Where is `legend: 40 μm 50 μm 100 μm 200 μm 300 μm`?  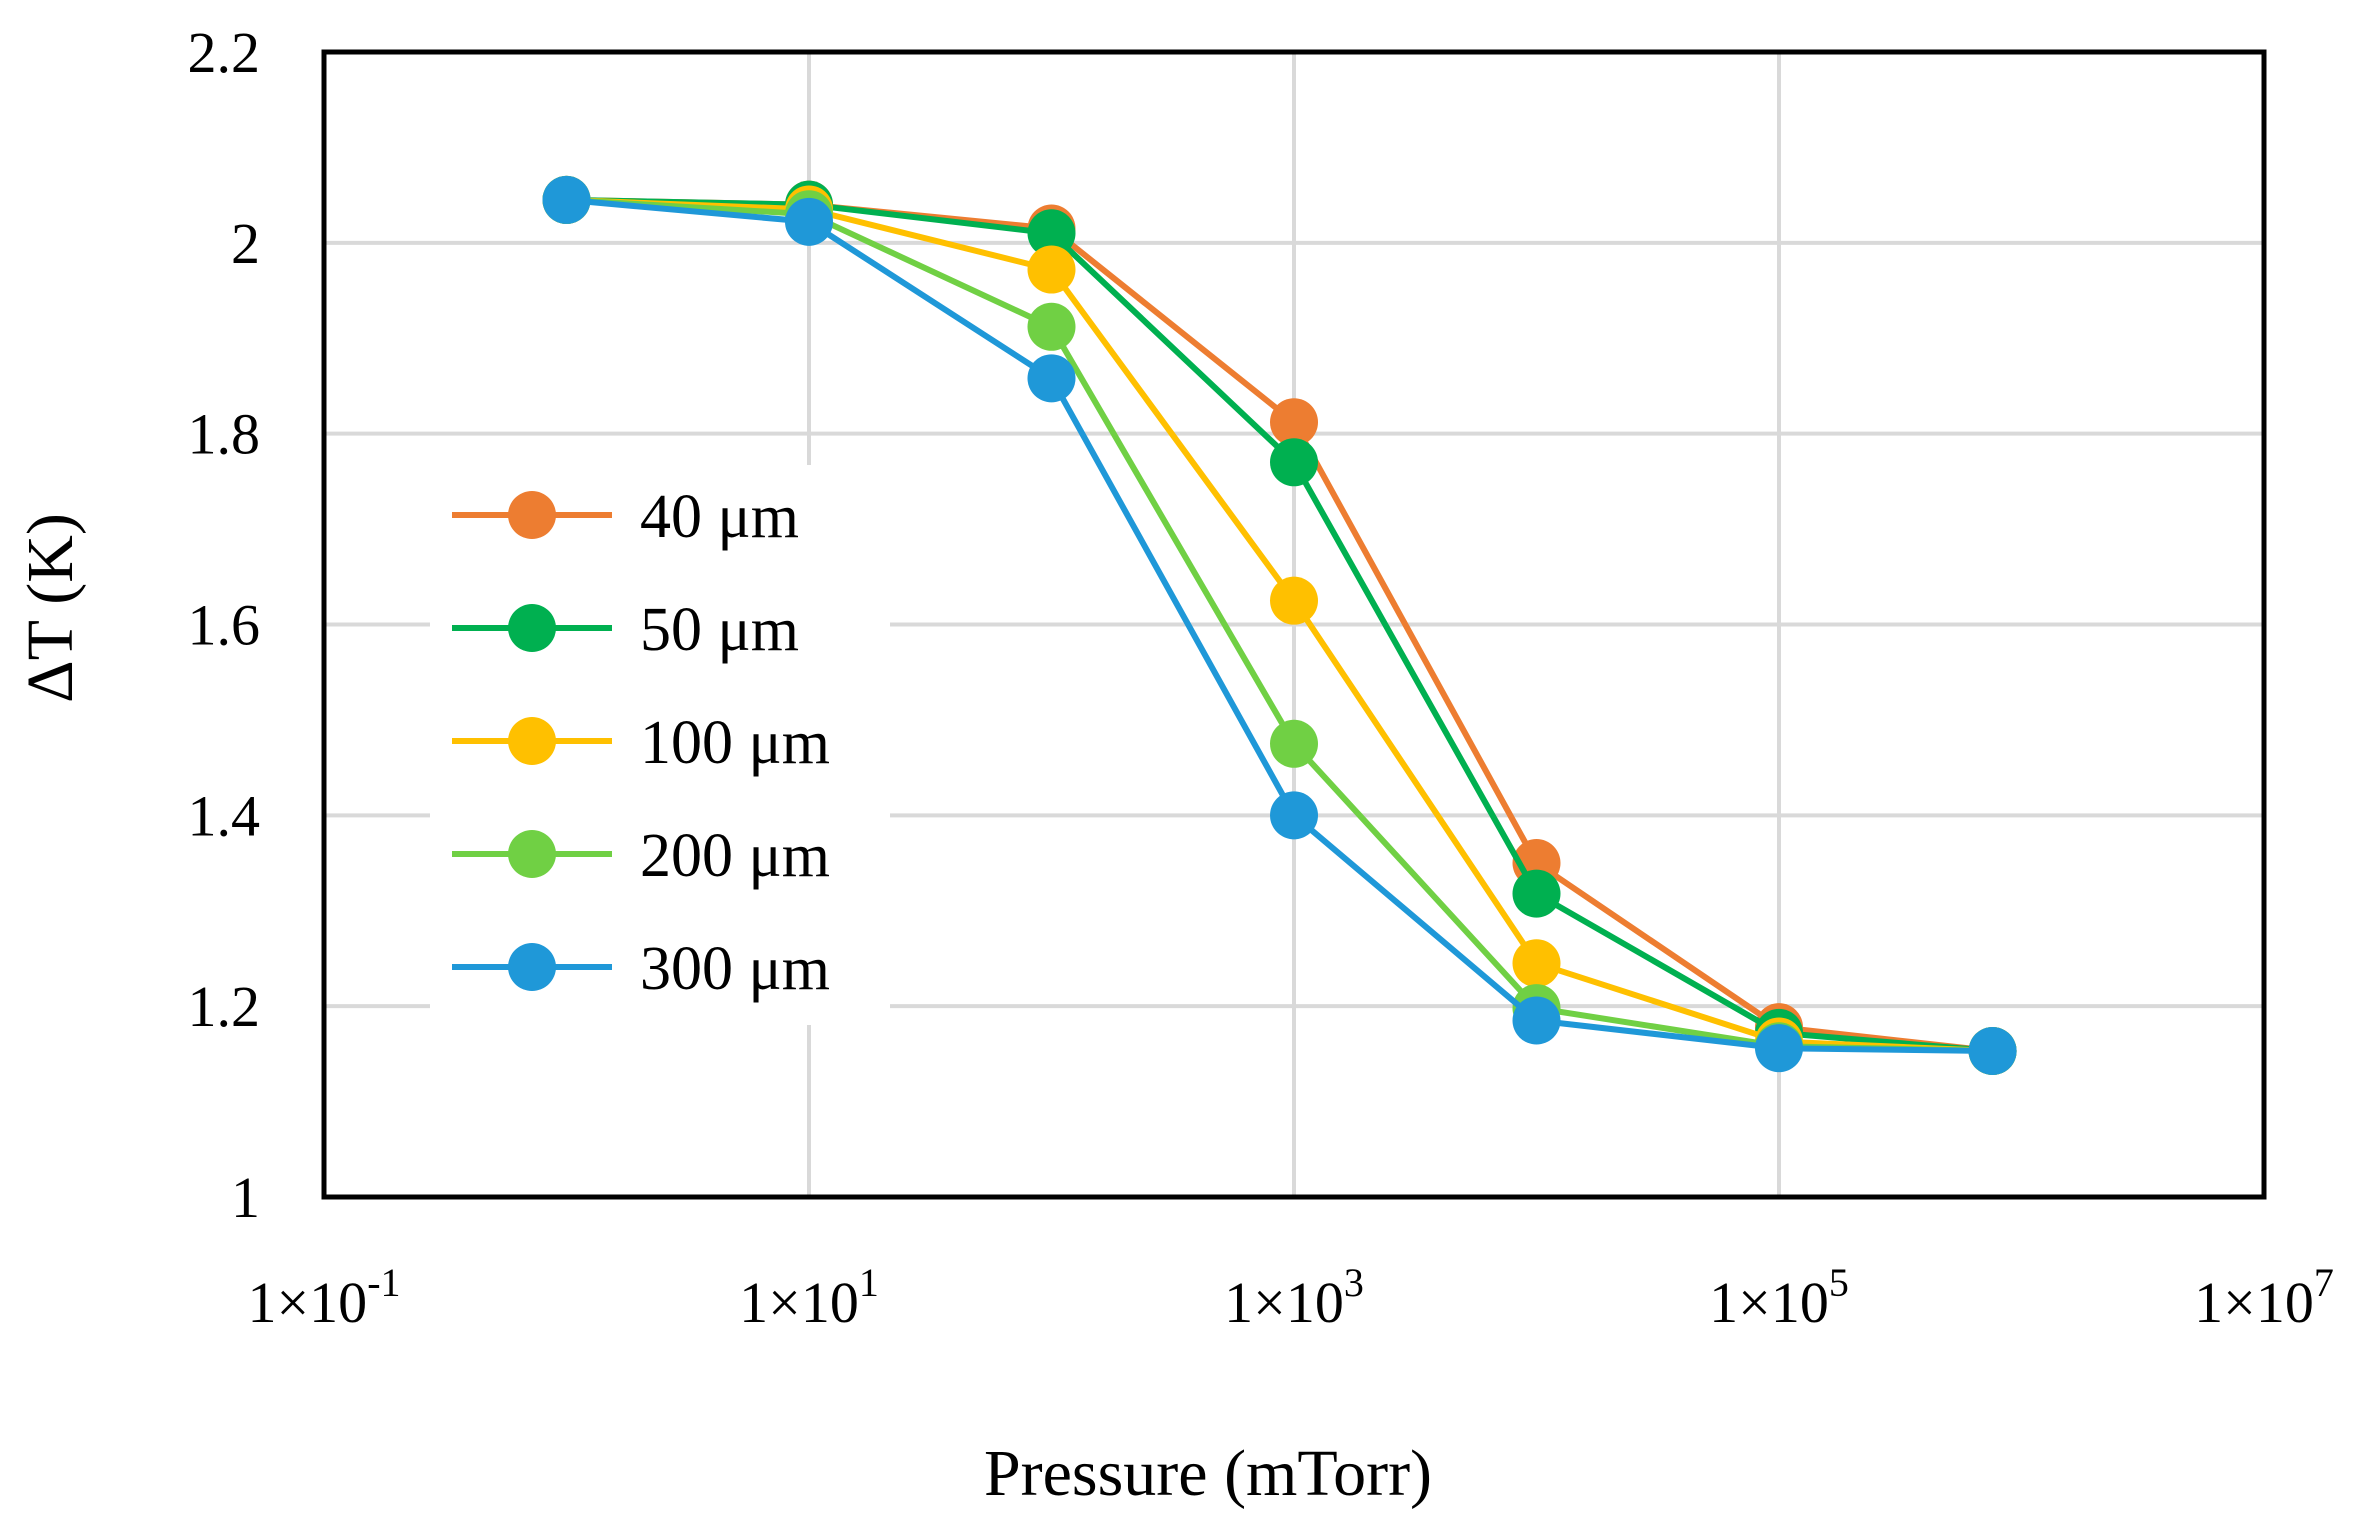
legend: 40 μm 50 μm 100 μm 200 μm 300 μm is located at coordinates (660, 745).